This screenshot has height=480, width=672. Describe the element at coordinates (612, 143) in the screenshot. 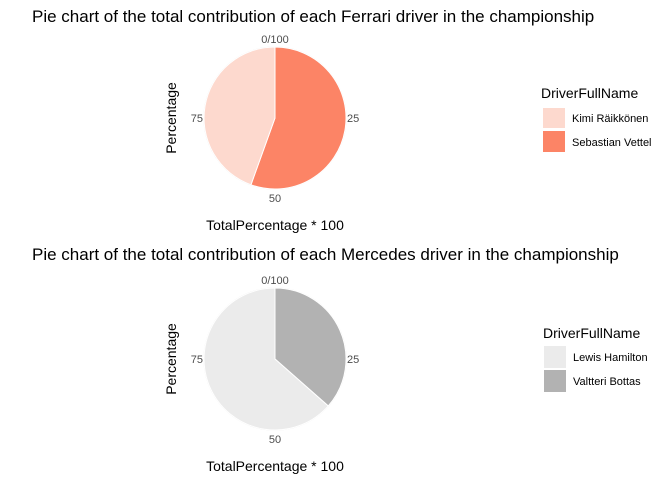

I see `legend-label-sebastian-vettel: Sebastian Vettel` at that location.